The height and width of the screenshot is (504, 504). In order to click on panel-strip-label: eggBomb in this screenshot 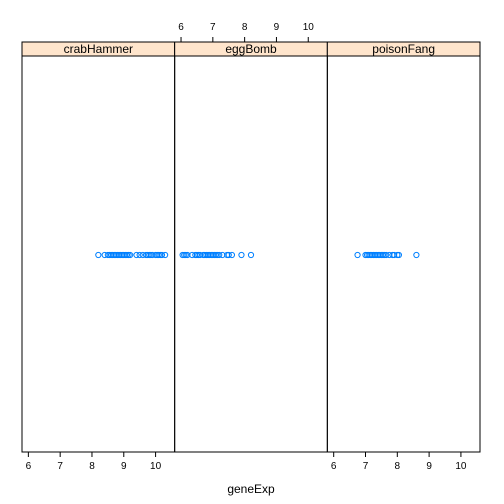, I will do `click(251, 49)`.